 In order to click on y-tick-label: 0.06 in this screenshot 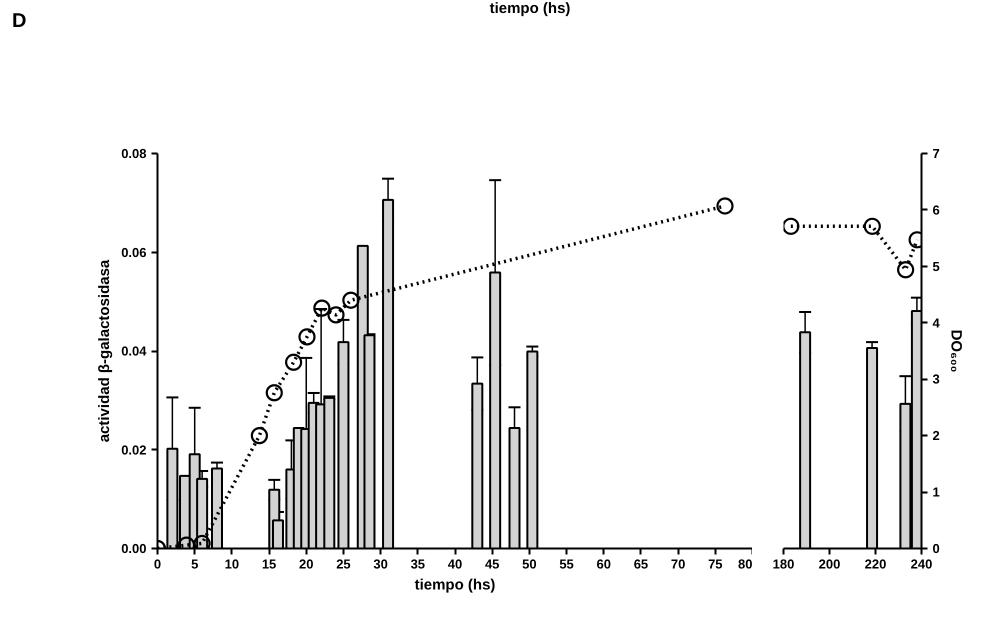, I will do `click(134, 252)`.